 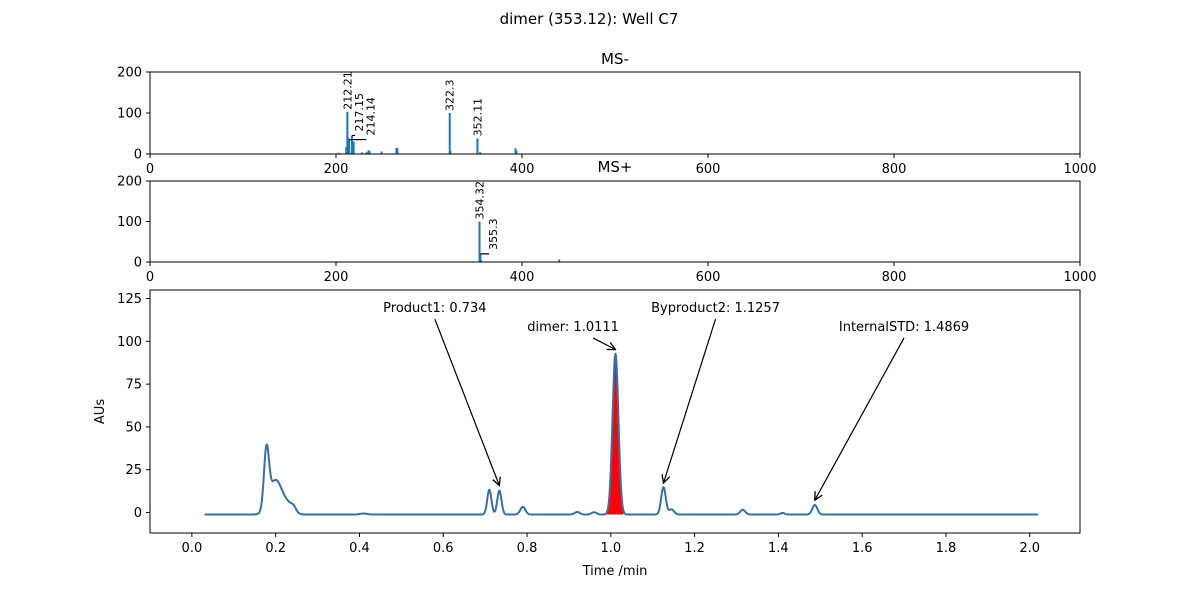 What do you see at coordinates (100, 411) in the screenshot?
I see `y-axis-label: AUs` at bounding box center [100, 411].